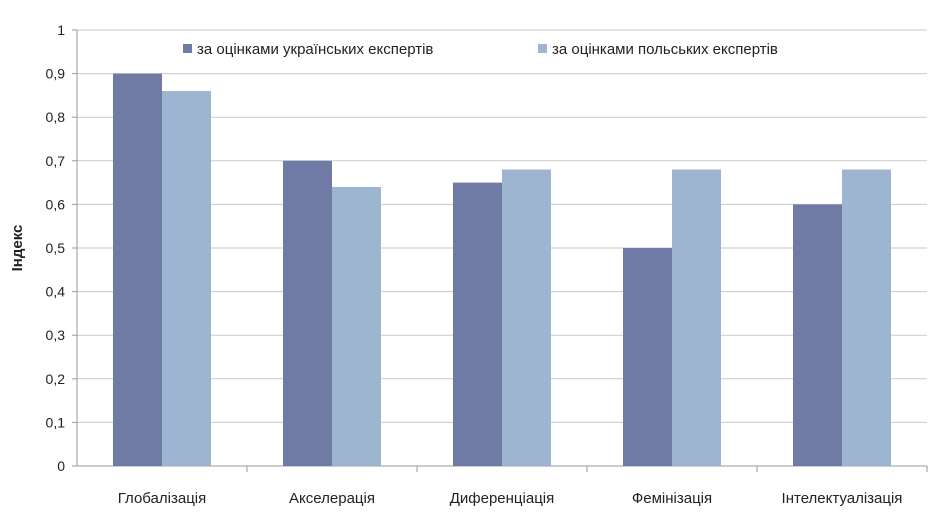 The height and width of the screenshot is (531, 942). I want to click on legend-item: за оцінками українських експертів, so click(308, 49).